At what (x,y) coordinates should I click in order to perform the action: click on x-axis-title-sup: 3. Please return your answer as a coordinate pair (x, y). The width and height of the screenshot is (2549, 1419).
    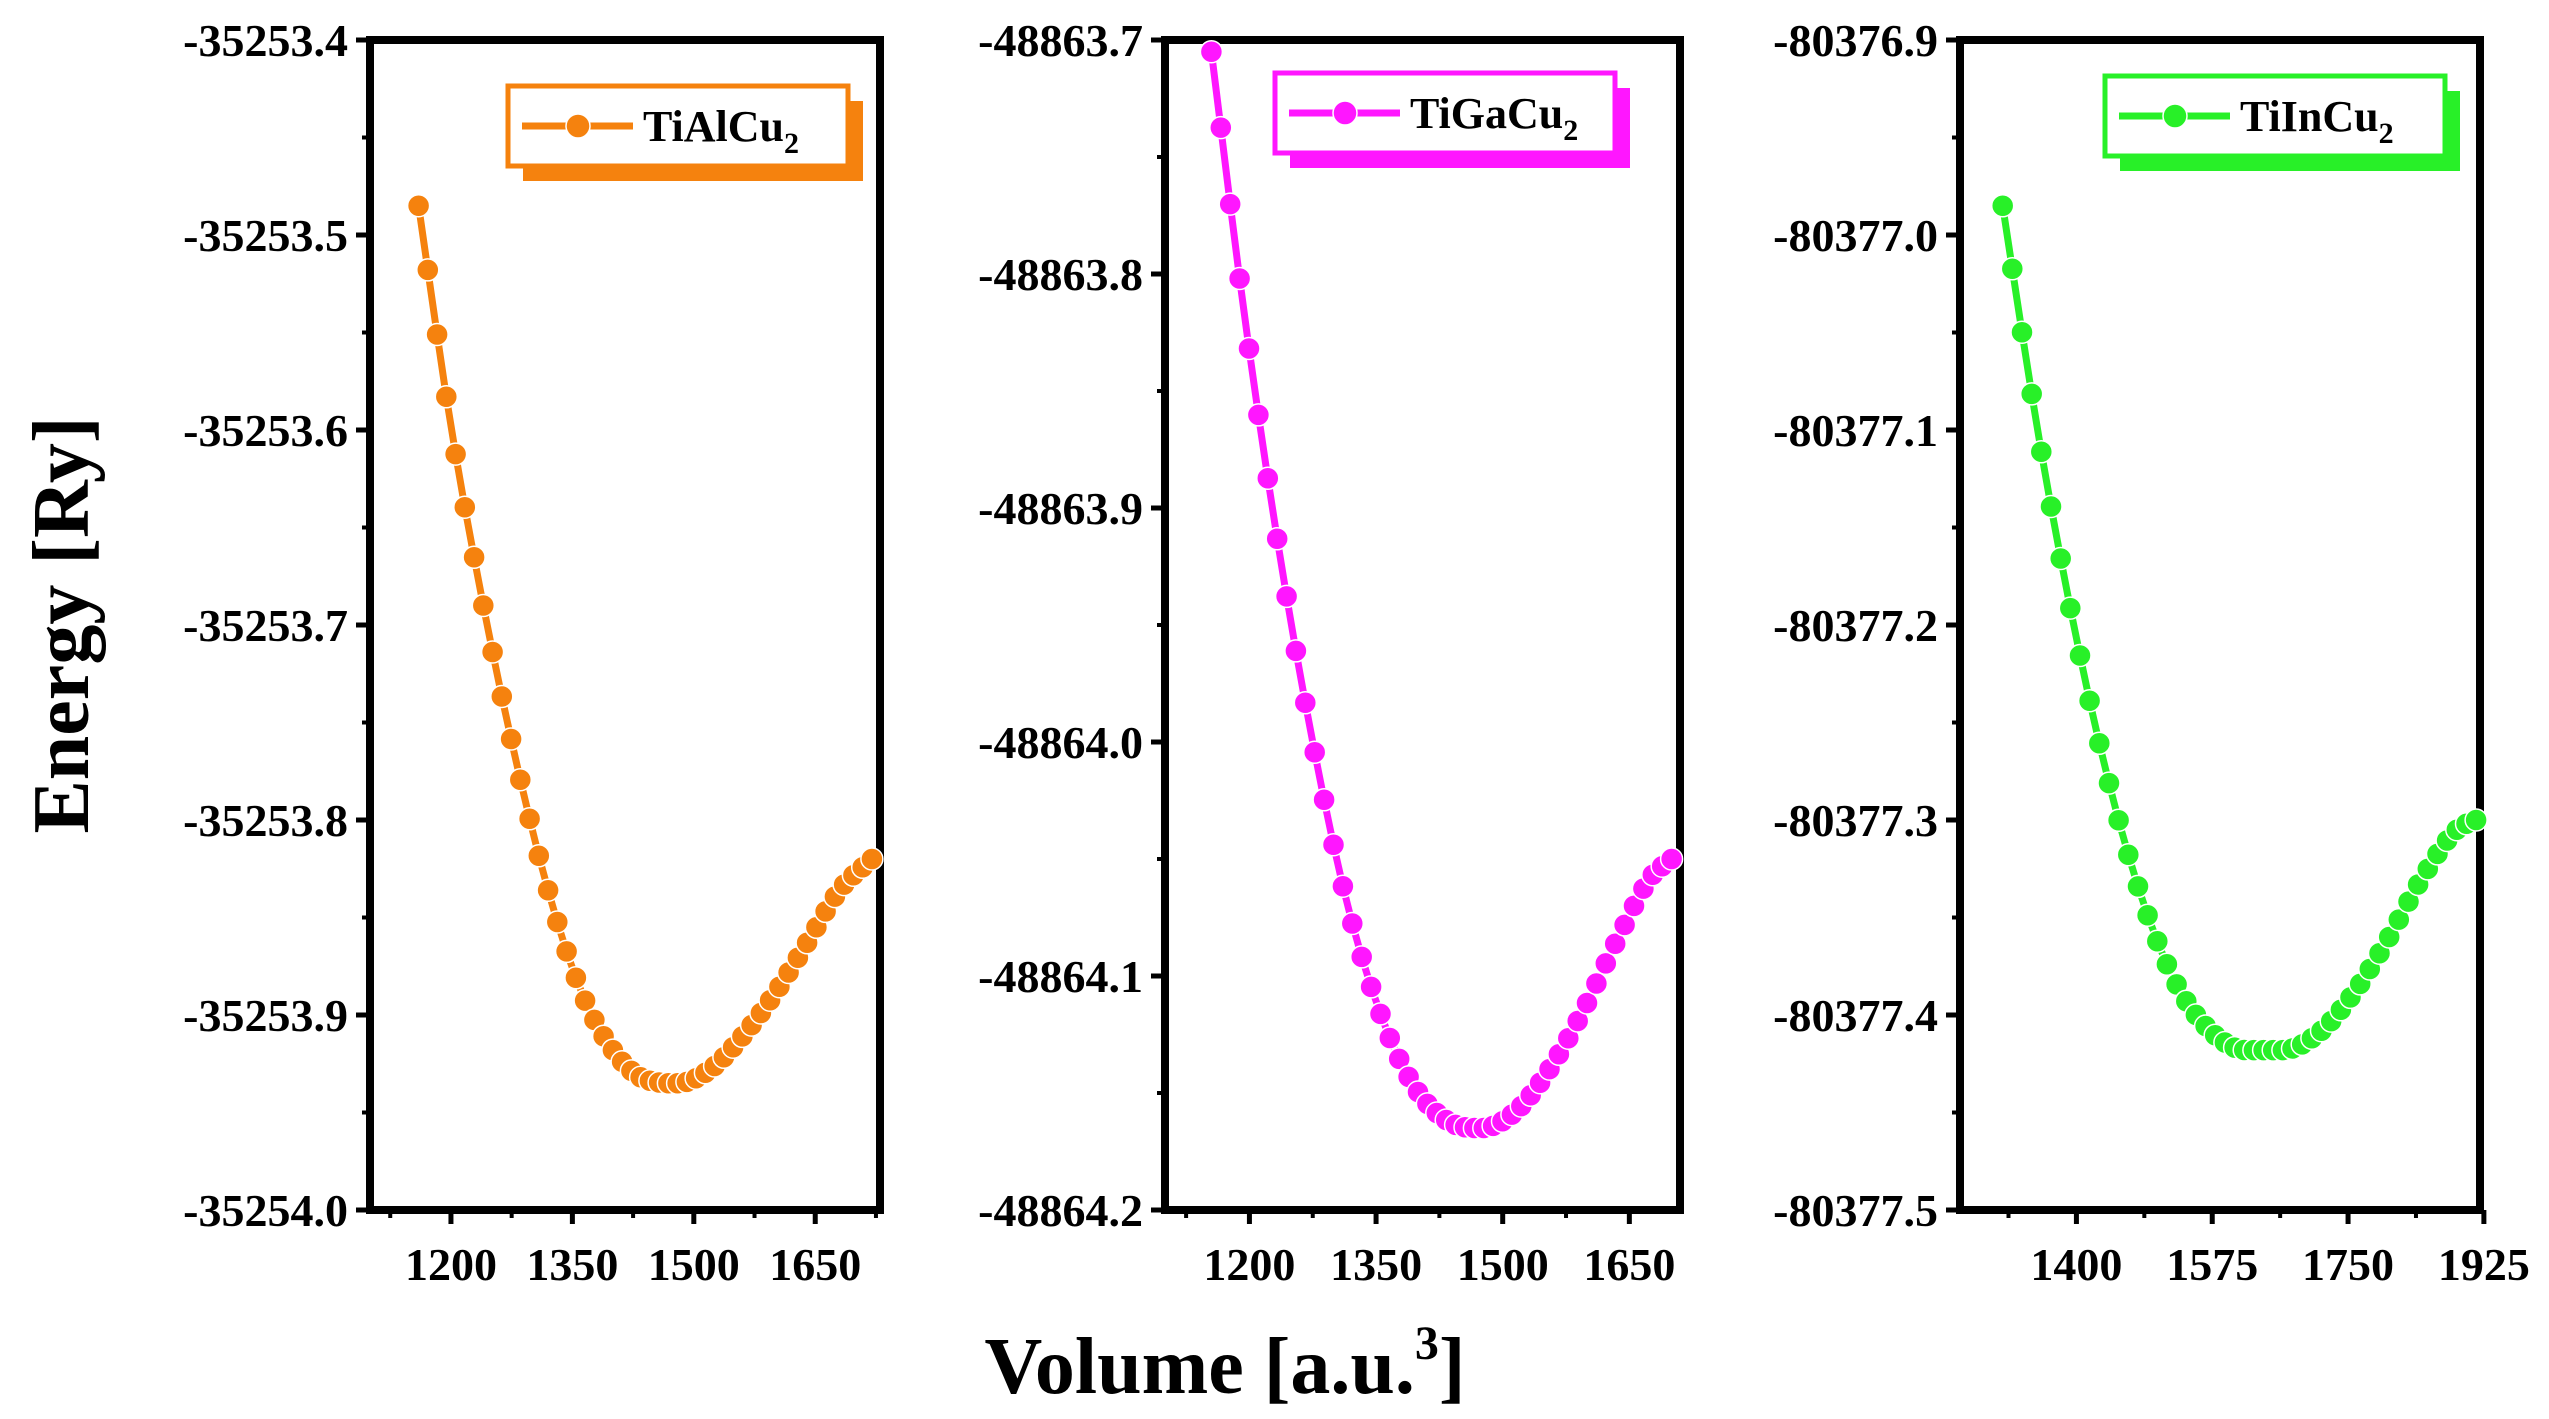
    Looking at the image, I should click on (1427, 1343).